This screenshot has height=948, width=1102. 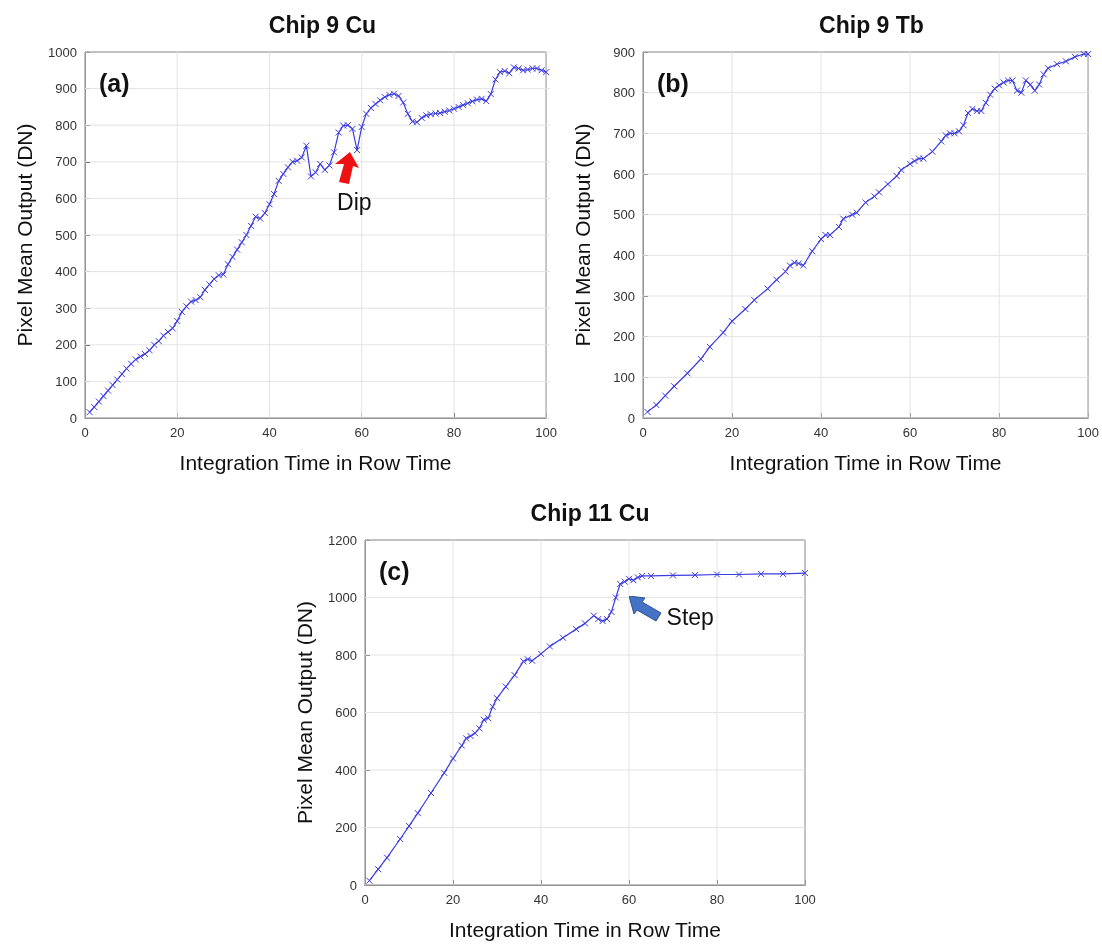 I want to click on annotation: (a), so click(x=114, y=82).